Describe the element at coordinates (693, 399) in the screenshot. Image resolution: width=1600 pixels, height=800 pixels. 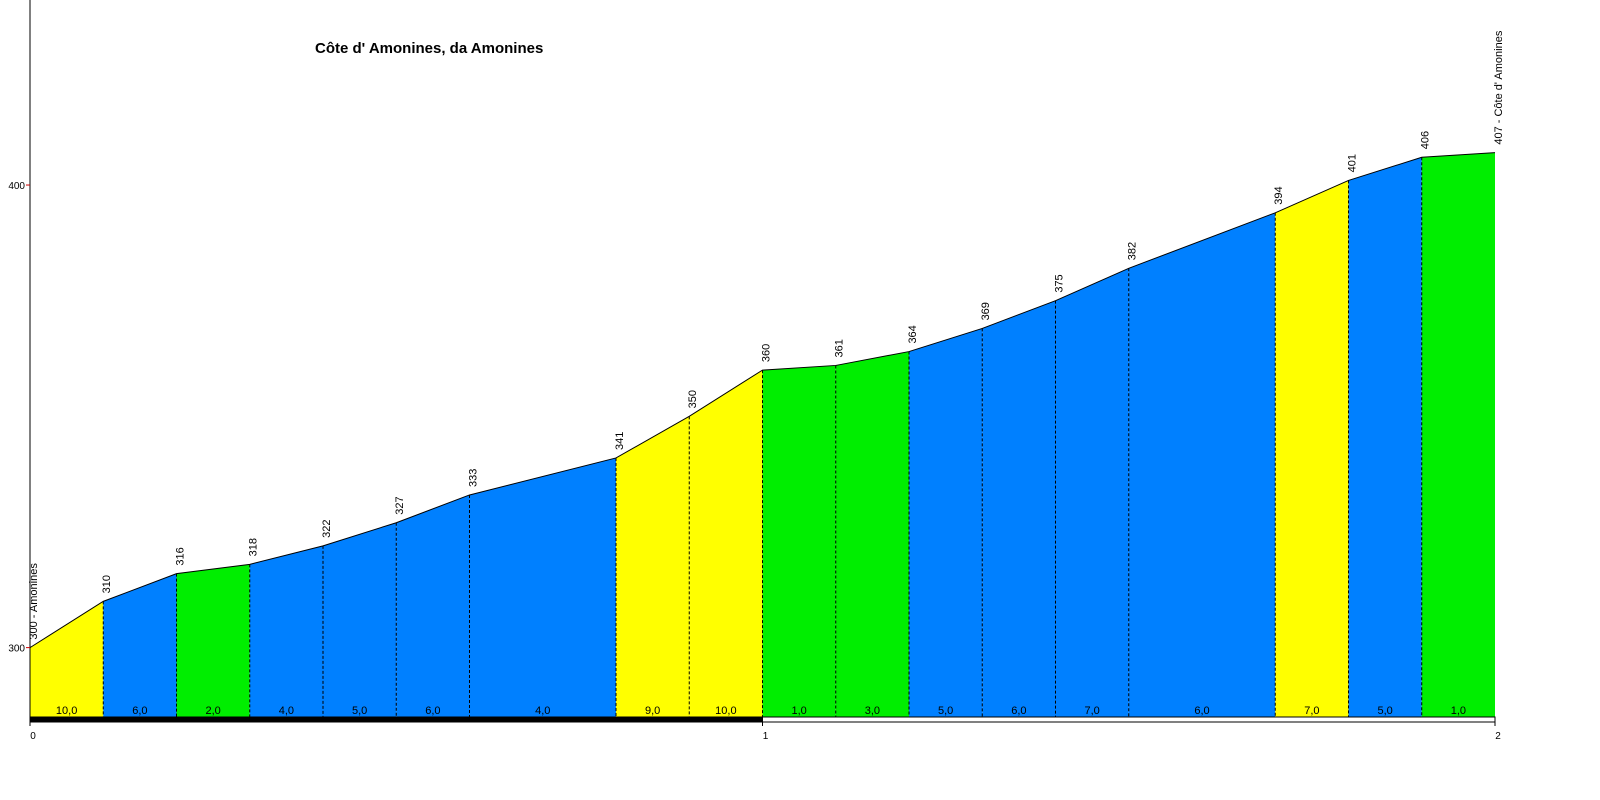
I see `elevation-label: 350` at that location.